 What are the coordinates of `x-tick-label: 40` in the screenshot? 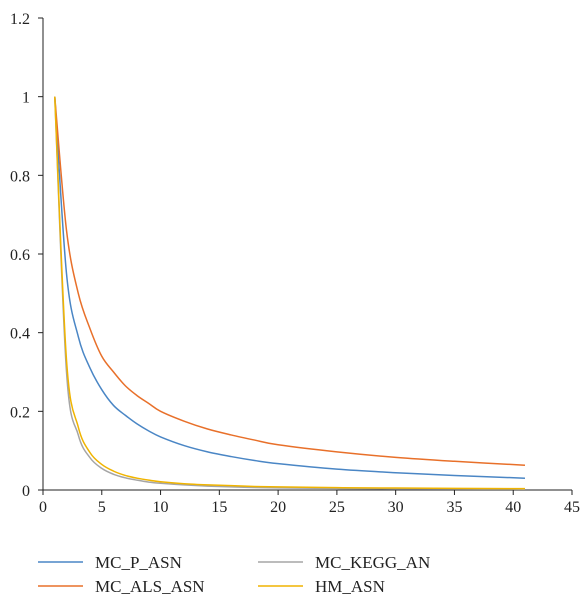 It's located at (513, 507).